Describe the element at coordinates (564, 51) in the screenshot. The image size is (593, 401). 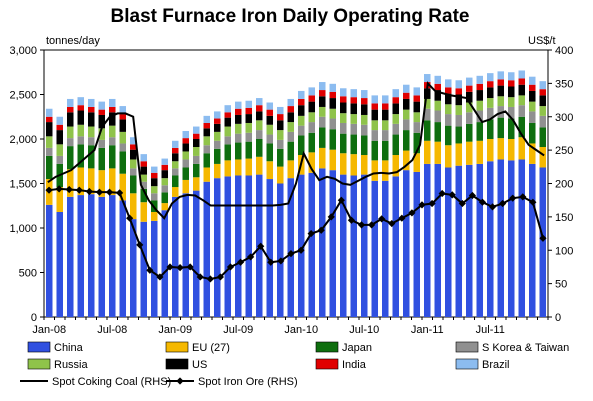
I see `right-tick-label: 400` at that location.